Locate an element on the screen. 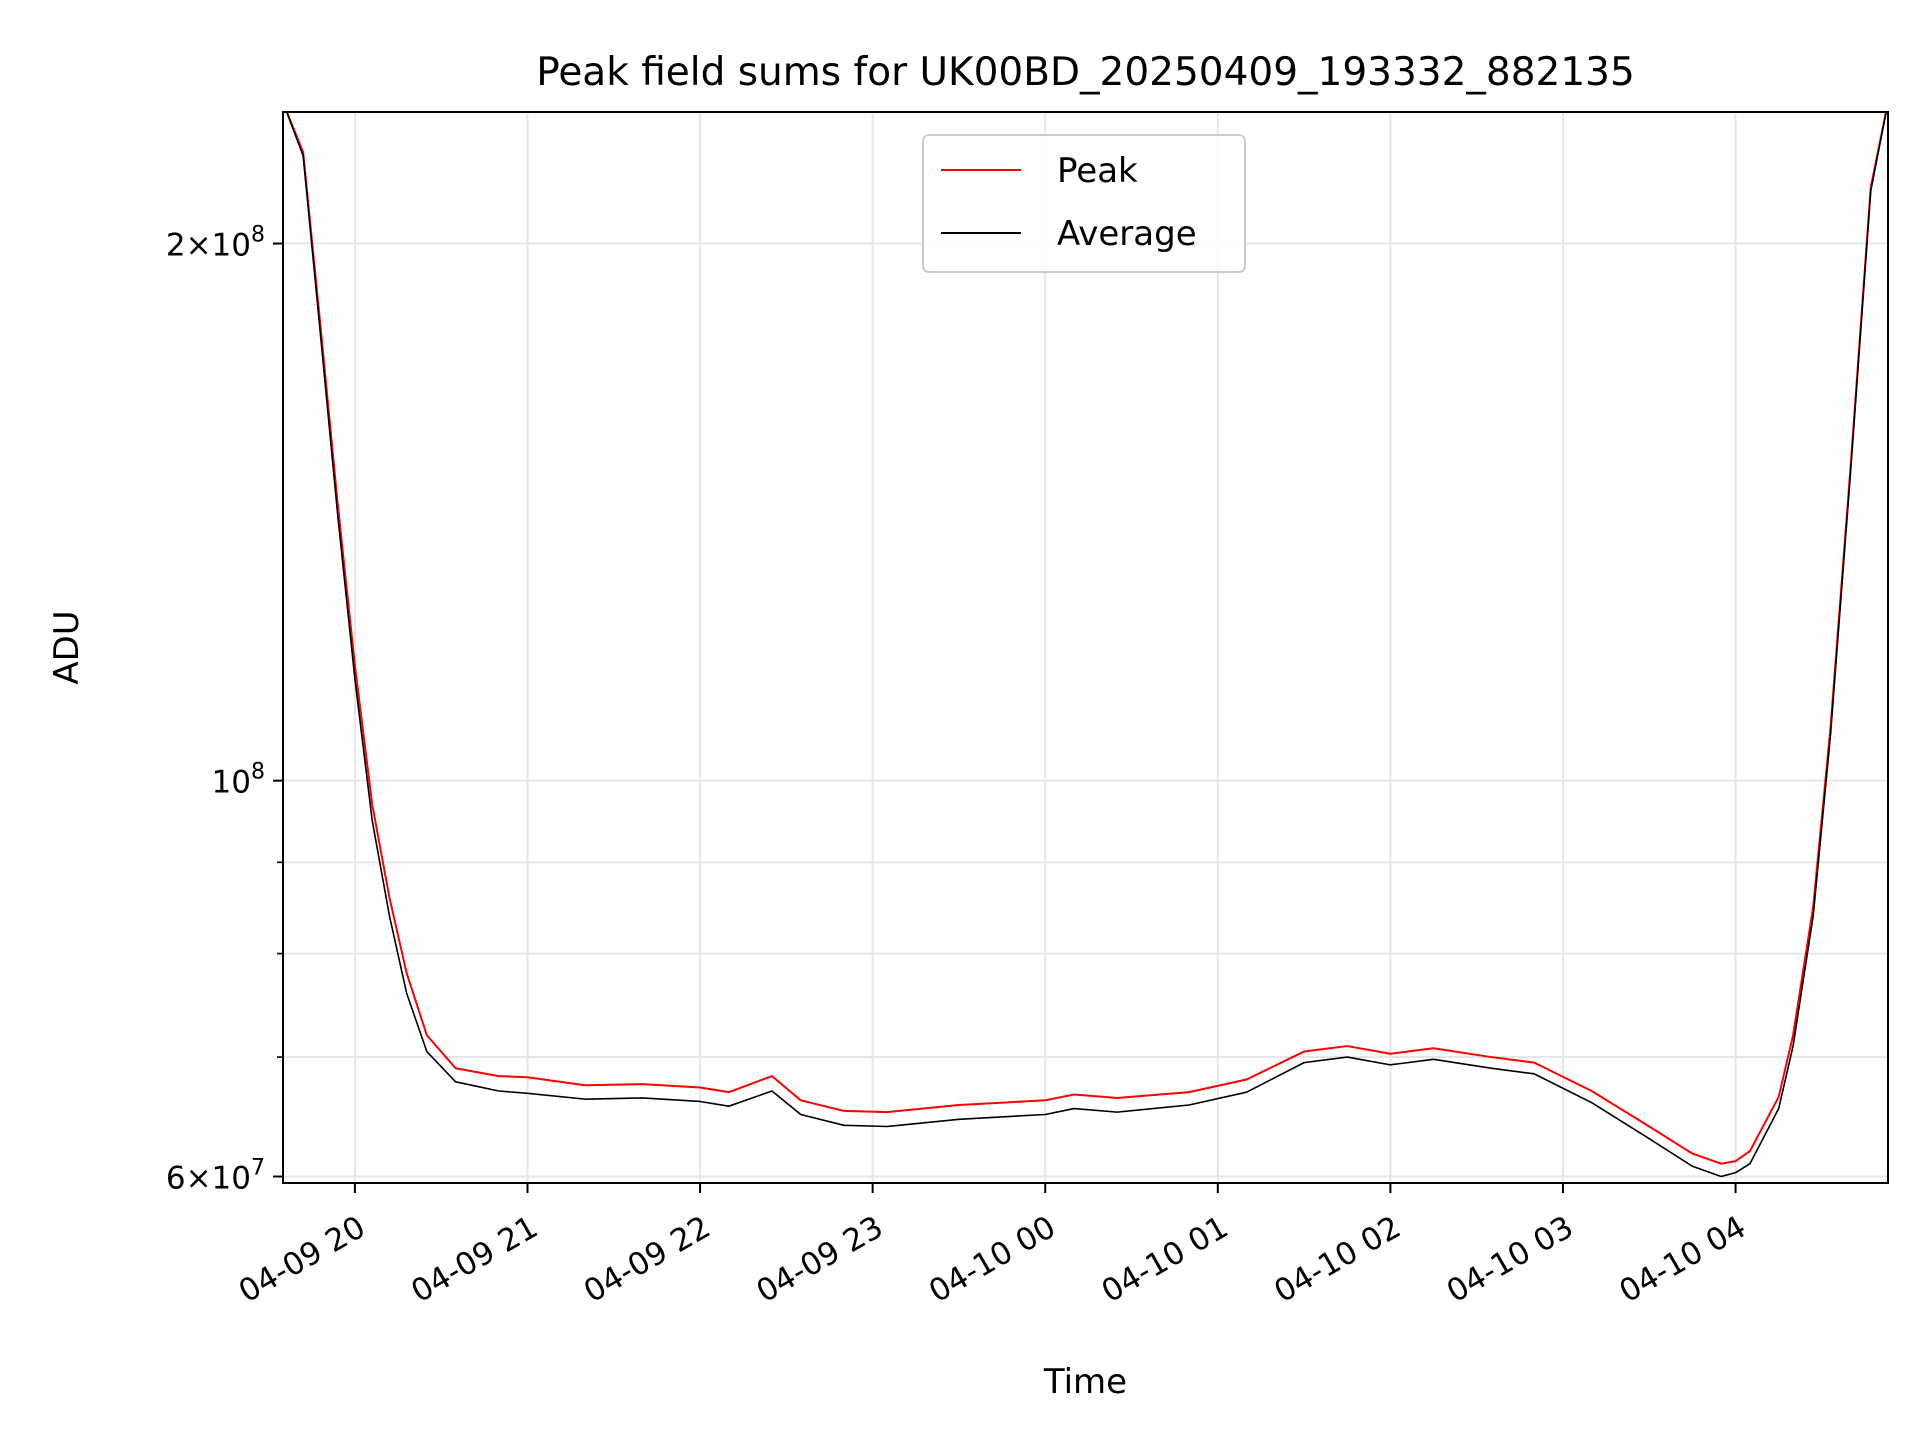  y-tick-label: 6×107 is located at coordinates (215, 1176).